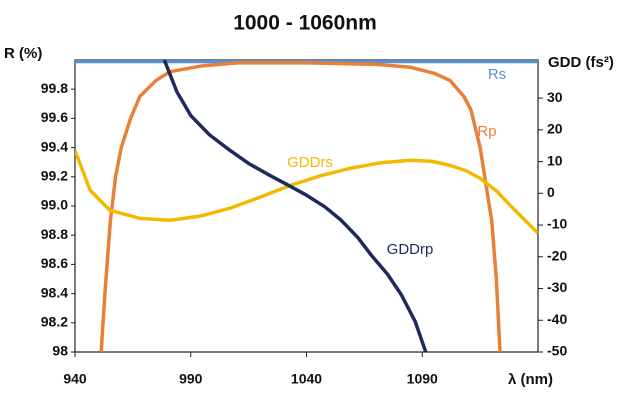 This screenshot has width=630, height=398. Describe the element at coordinates (581, 62) in the screenshot. I see `y2-axis-label: GDD (fs²)` at that location.